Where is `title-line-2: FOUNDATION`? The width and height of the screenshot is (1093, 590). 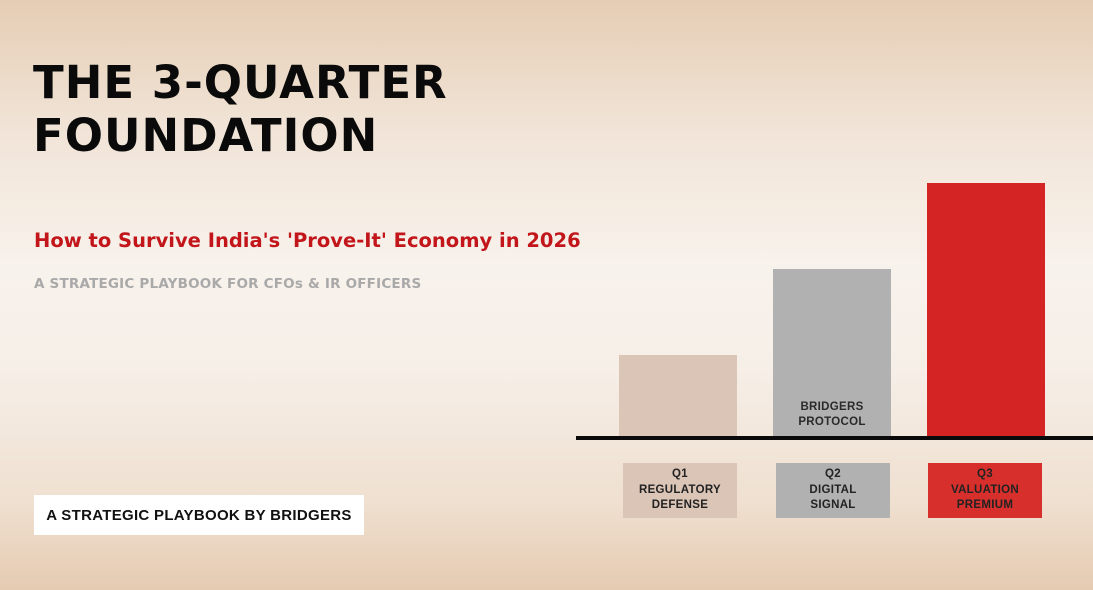 title-line-2: FOUNDATION is located at coordinates (206, 135).